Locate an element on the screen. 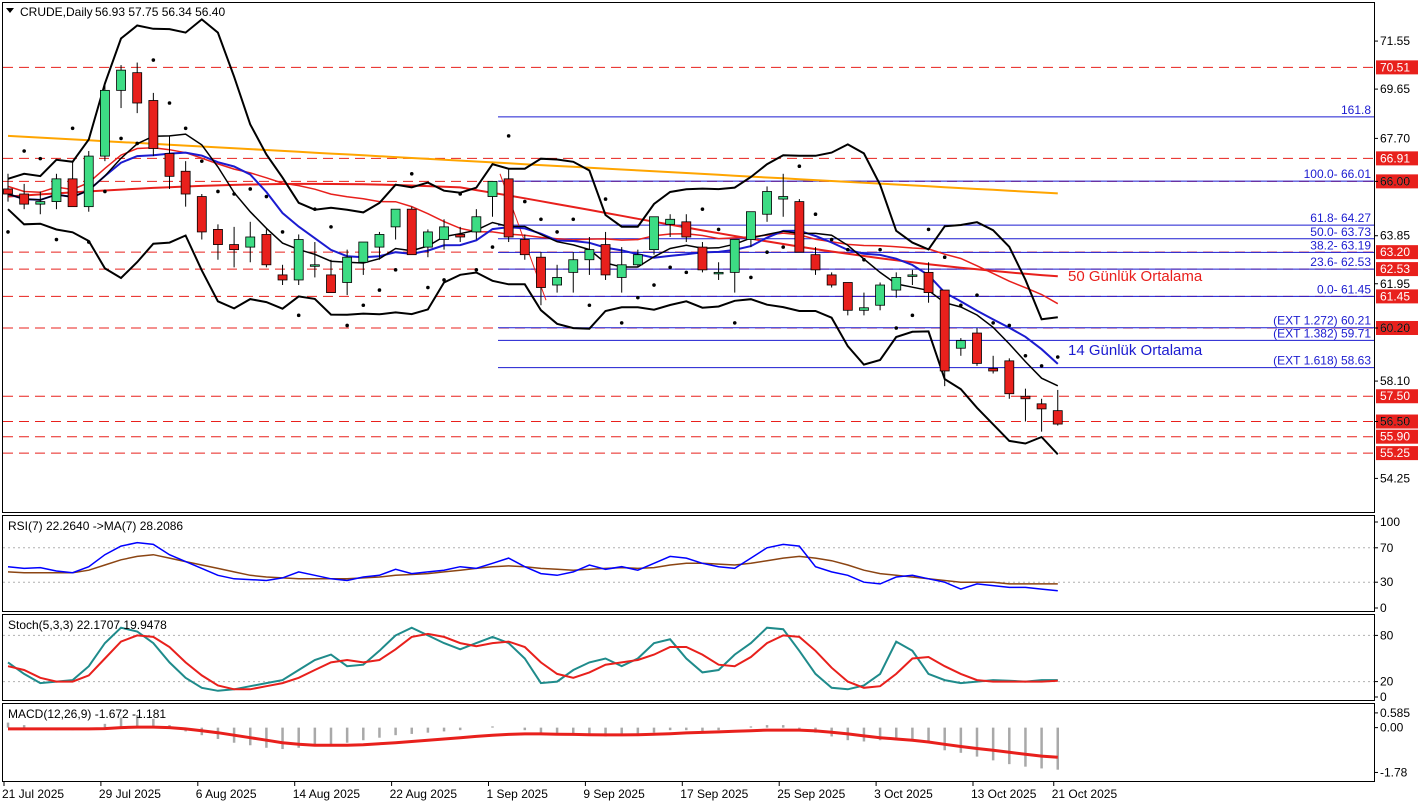  ohlc-values: 56.93 57.75 56.34 56.40 is located at coordinates (160, 12).